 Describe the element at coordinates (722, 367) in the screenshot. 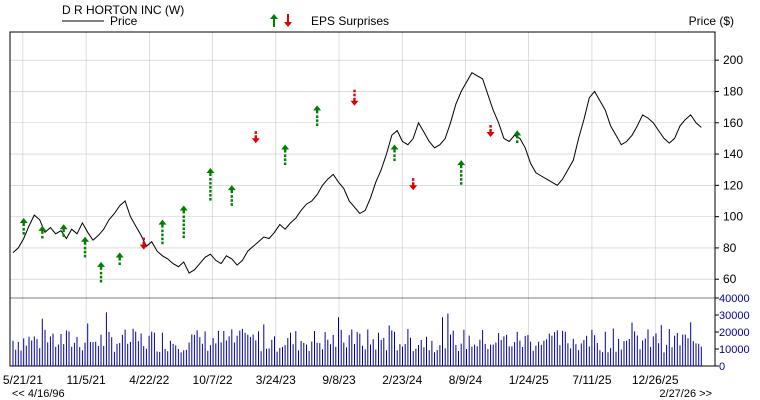

I see `volume-tick-label: 0` at that location.